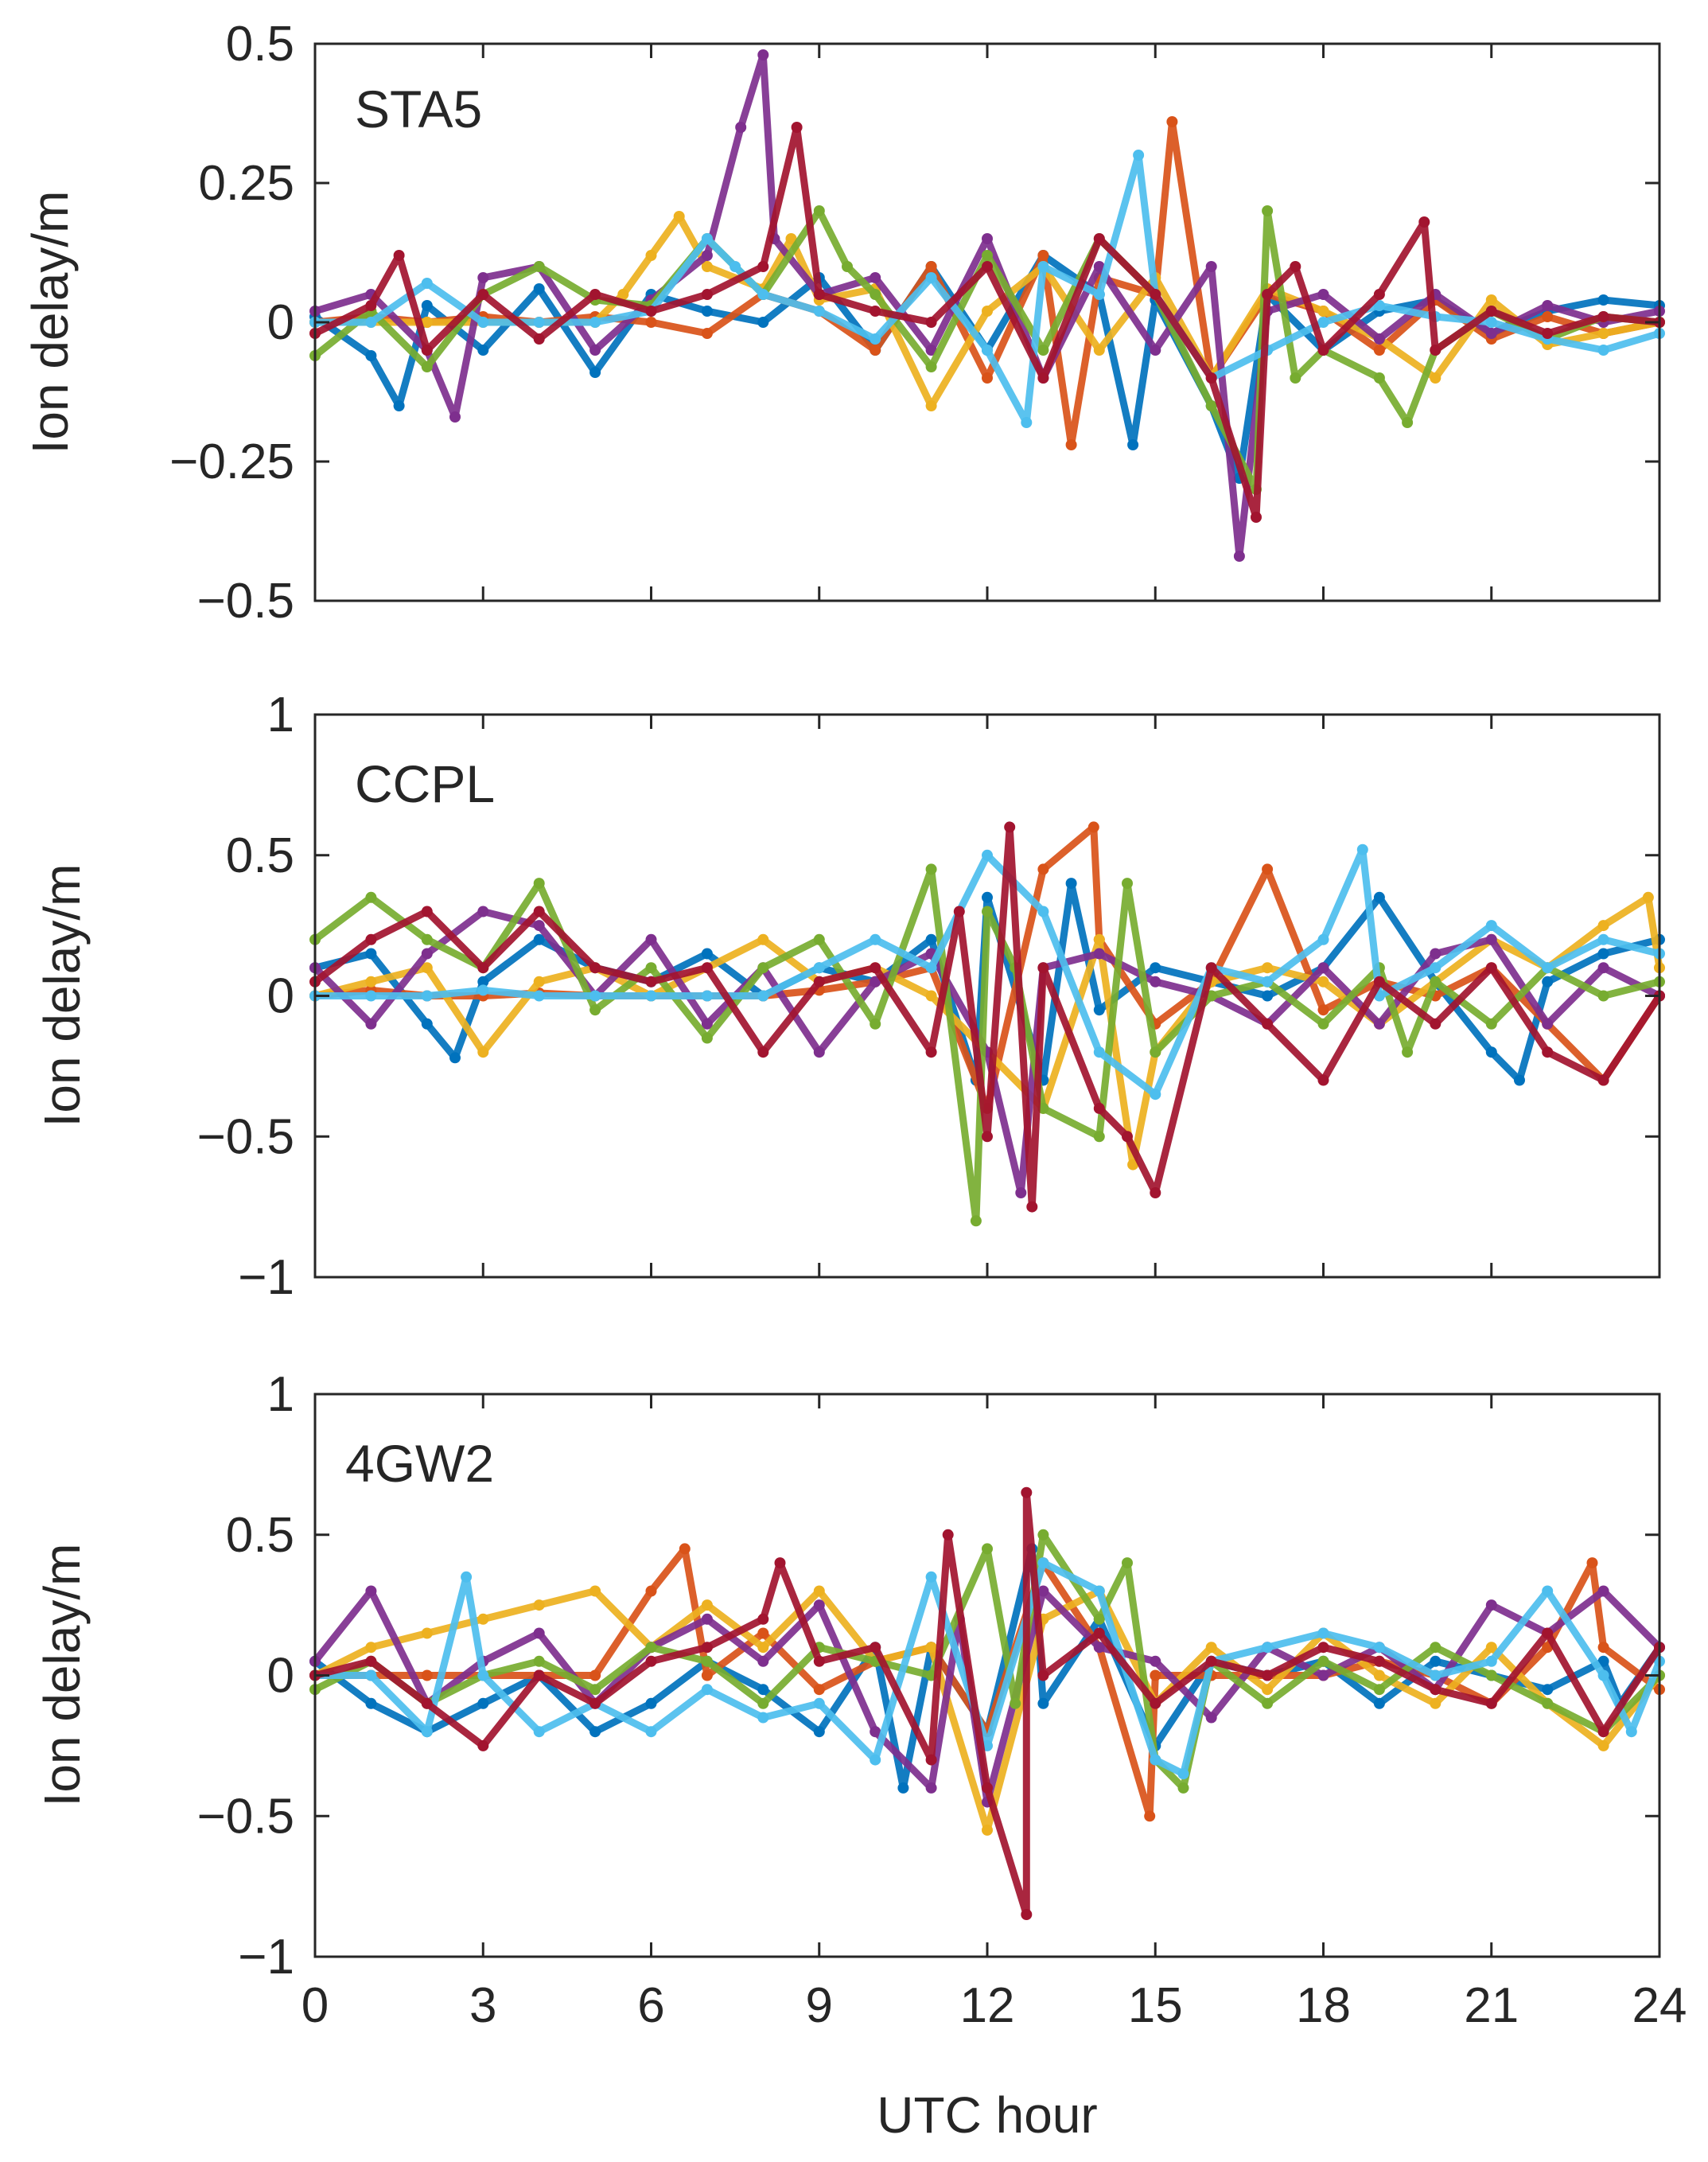  I want to click on y-axis-title-sta5: Ion delay/m, so click(50, 322).